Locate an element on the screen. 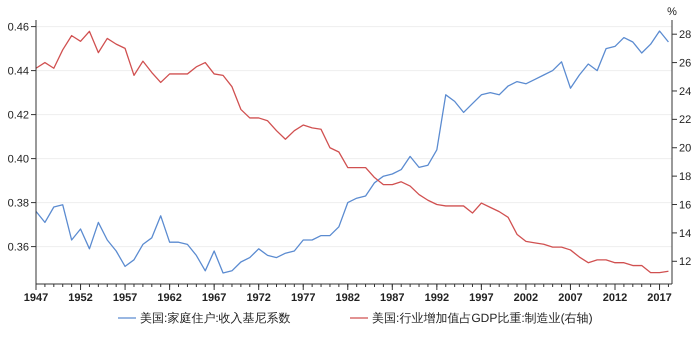  x-tick-label: 2017 is located at coordinates (659, 298).